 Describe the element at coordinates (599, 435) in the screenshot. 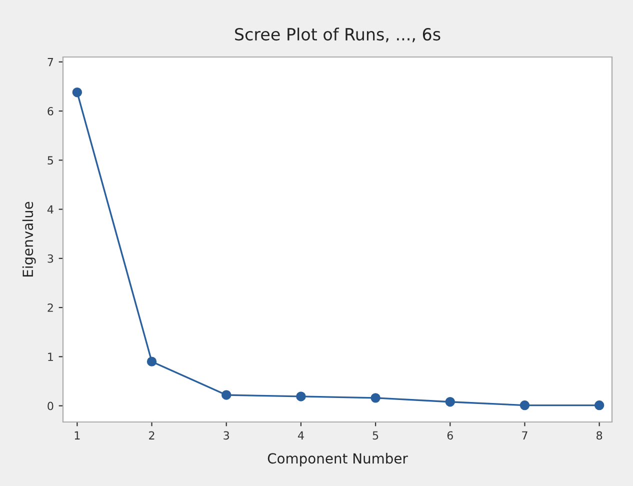

I see `x-tick-label: 8` at that location.